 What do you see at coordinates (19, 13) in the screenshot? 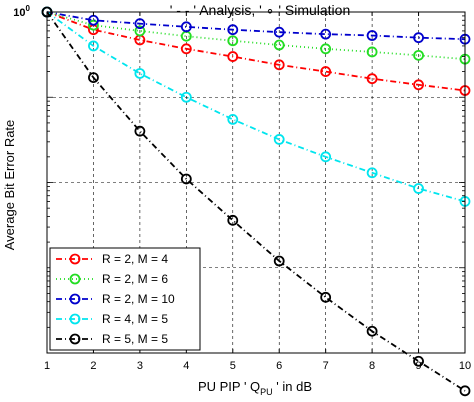
I see `y-tick-base: 10` at bounding box center [19, 13].